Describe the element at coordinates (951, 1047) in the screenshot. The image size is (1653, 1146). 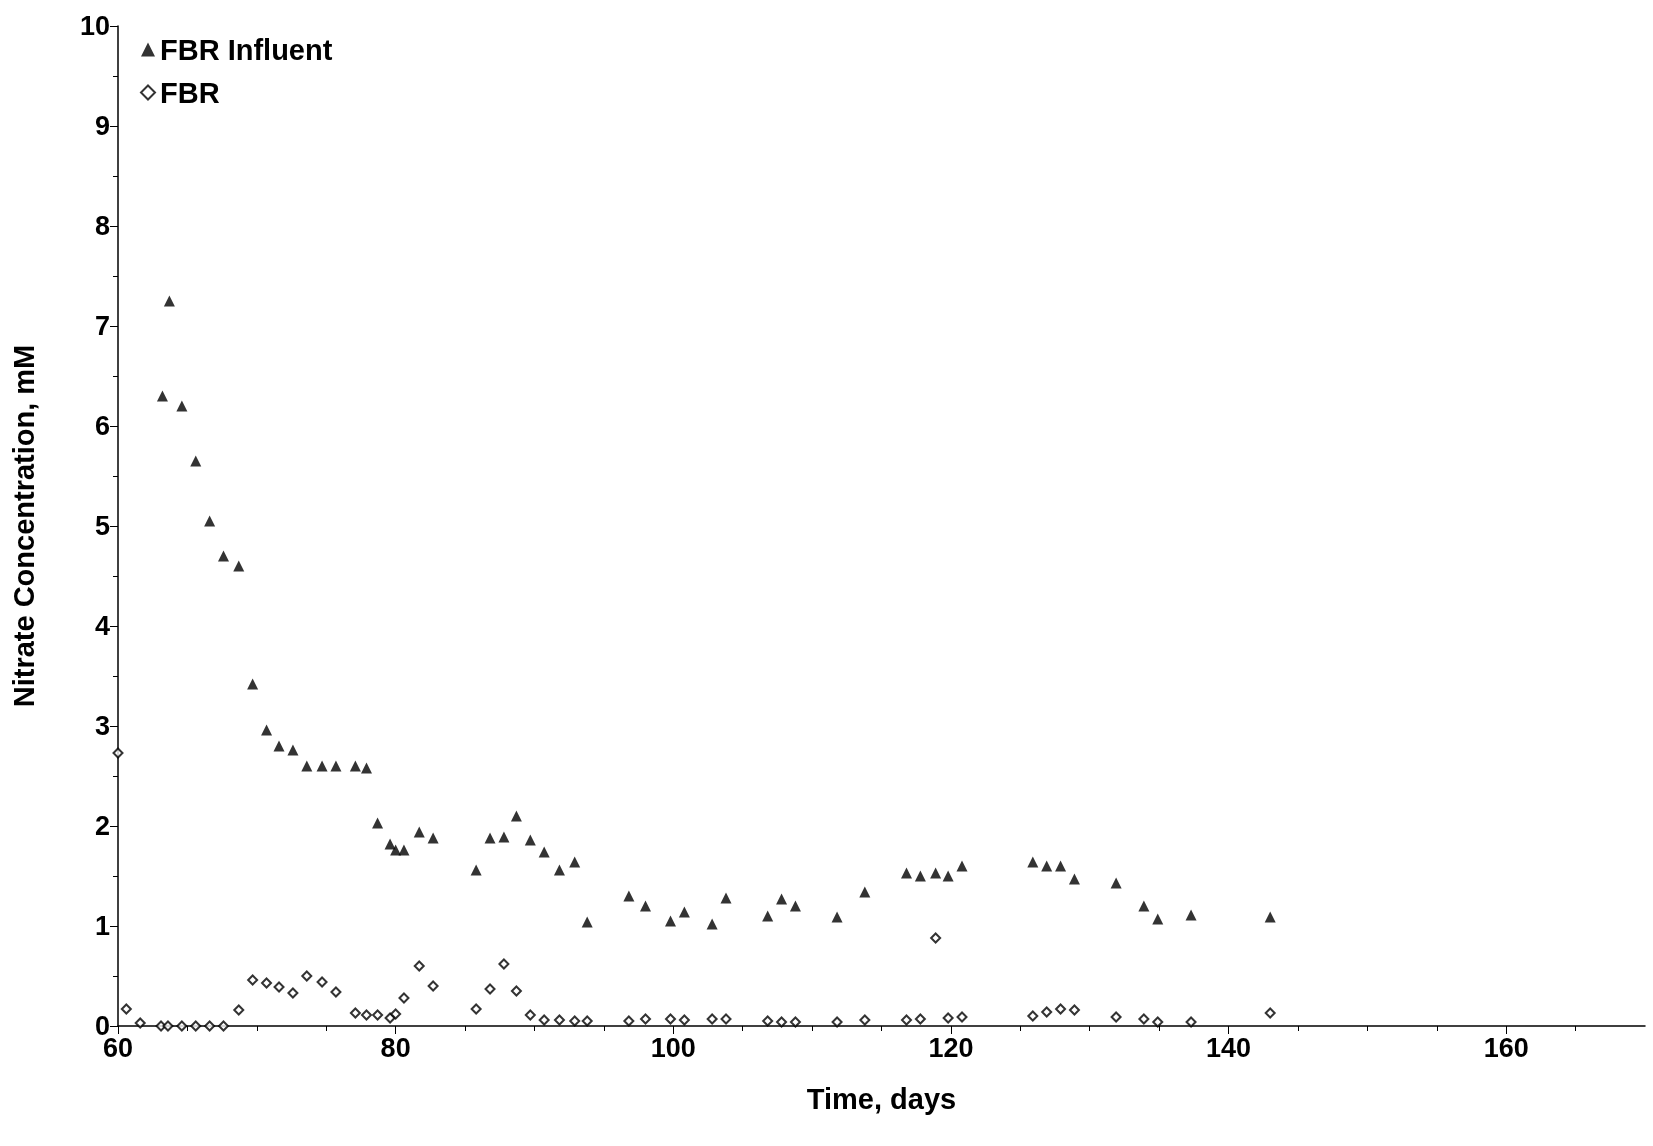
I see `x-tick-label: 120` at that location.